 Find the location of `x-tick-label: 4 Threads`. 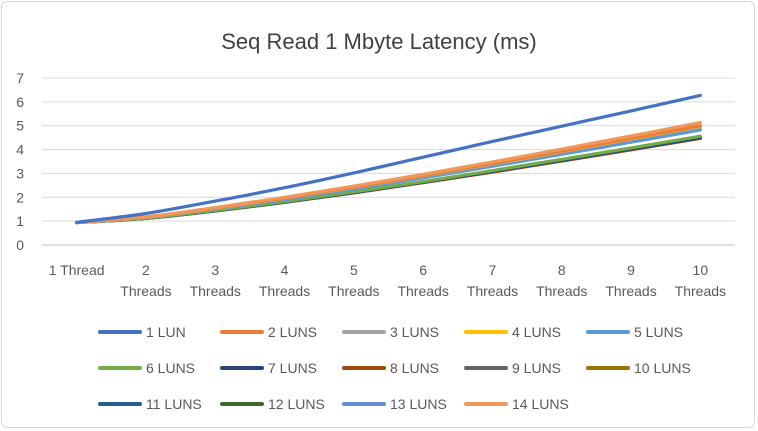

x-tick-label: 4 Threads is located at coordinates (284, 280).